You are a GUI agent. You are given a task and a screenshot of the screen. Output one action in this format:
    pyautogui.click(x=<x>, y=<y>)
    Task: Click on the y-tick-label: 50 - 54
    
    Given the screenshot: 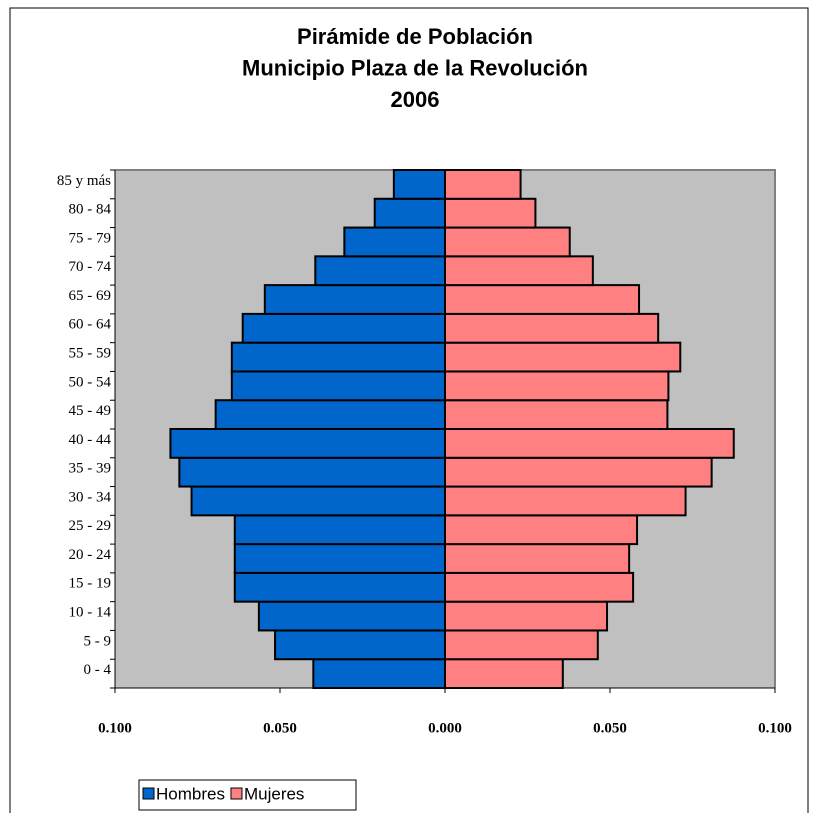 What is the action you would take?
    pyautogui.click(x=90, y=382)
    